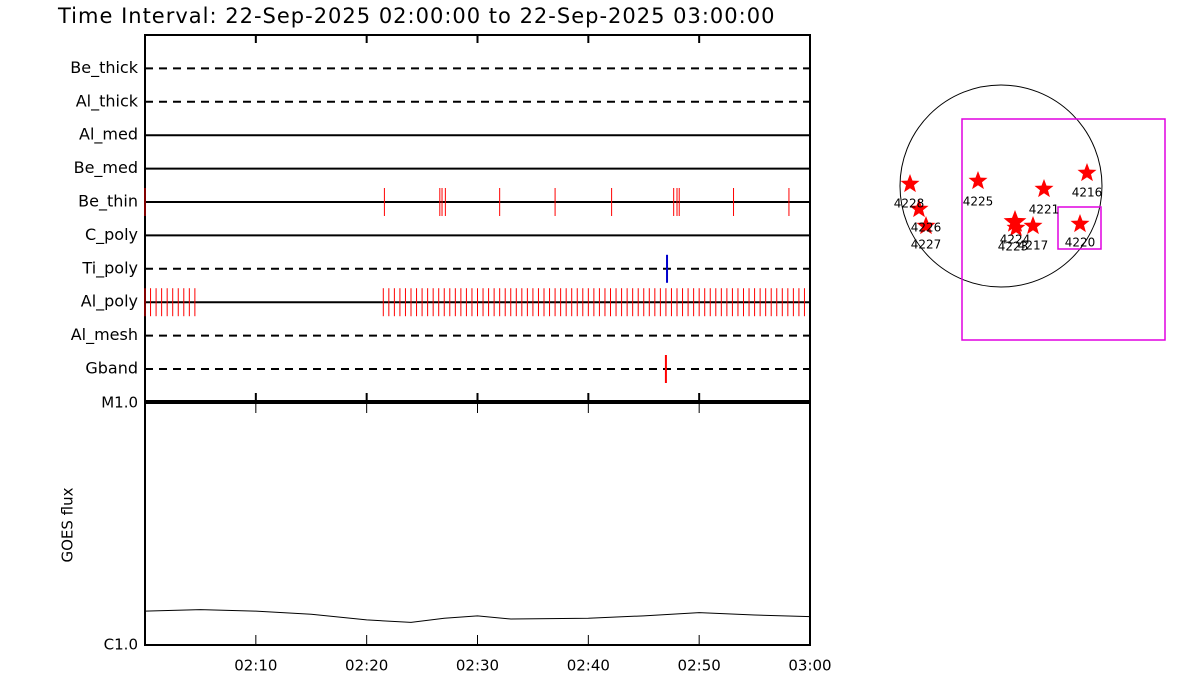 The height and width of the screenshot is (700, 1200). Describe the element at coordinates (109, 302) in the screenshot. I see `row-label: Al_poly` at that location.